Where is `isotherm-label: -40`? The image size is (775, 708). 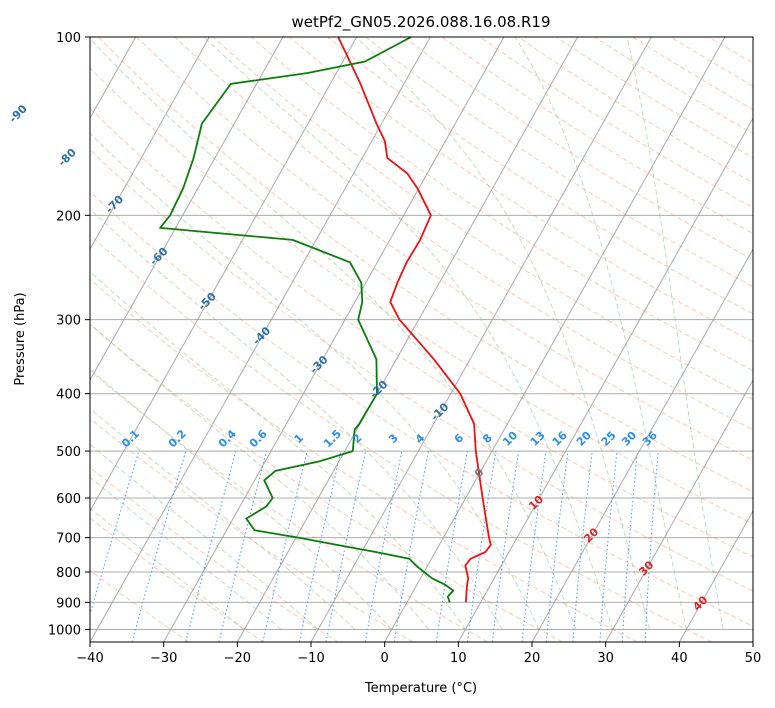 isotherm-label: -40 is located at coordinates (261, 335).